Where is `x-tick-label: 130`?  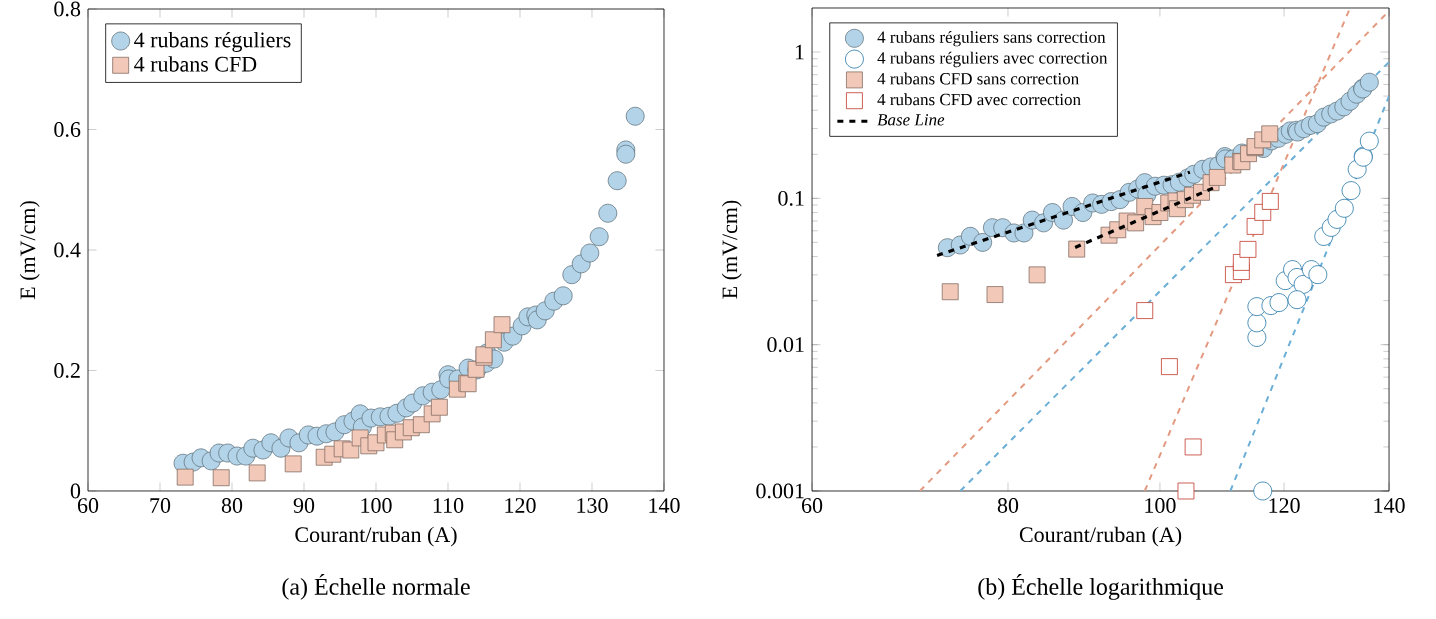 x-tick-label: 130 is located at coordinates (592, 505).